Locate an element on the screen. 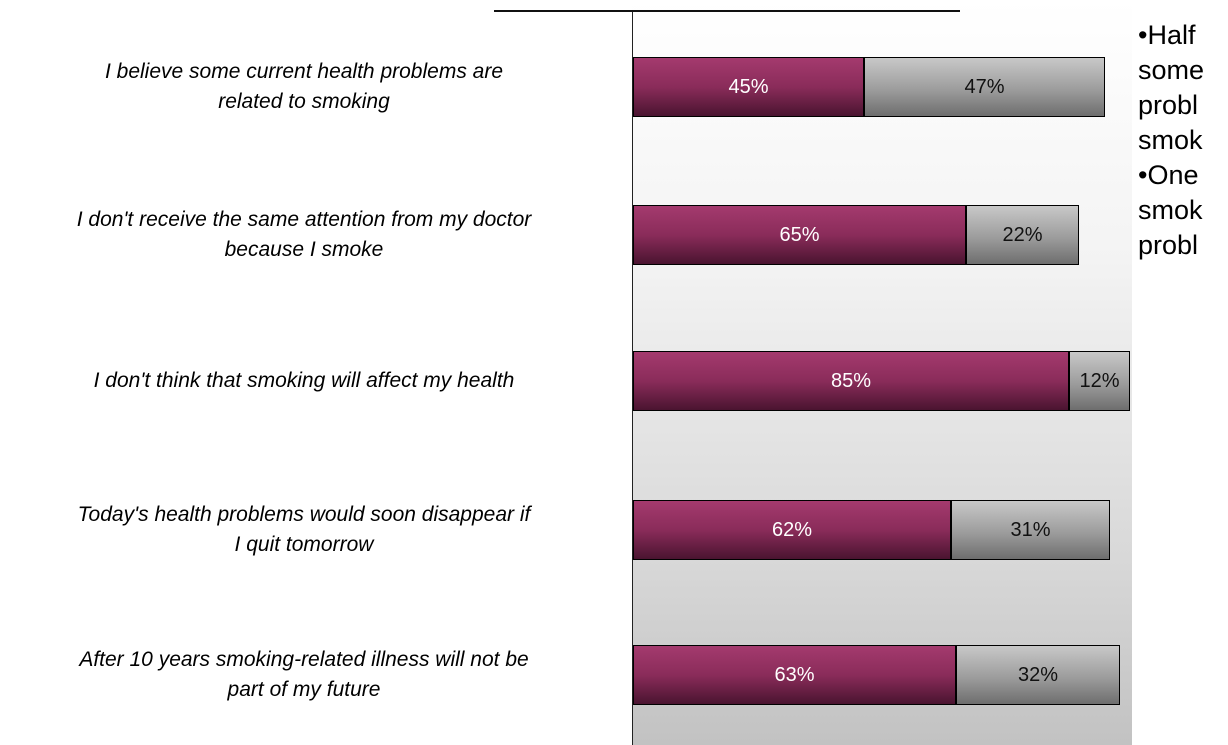 Image resolution: width=1228 pixels, height=745 pixels. bar-segment-secondary: 12% is located at coordinates (1099, 381).